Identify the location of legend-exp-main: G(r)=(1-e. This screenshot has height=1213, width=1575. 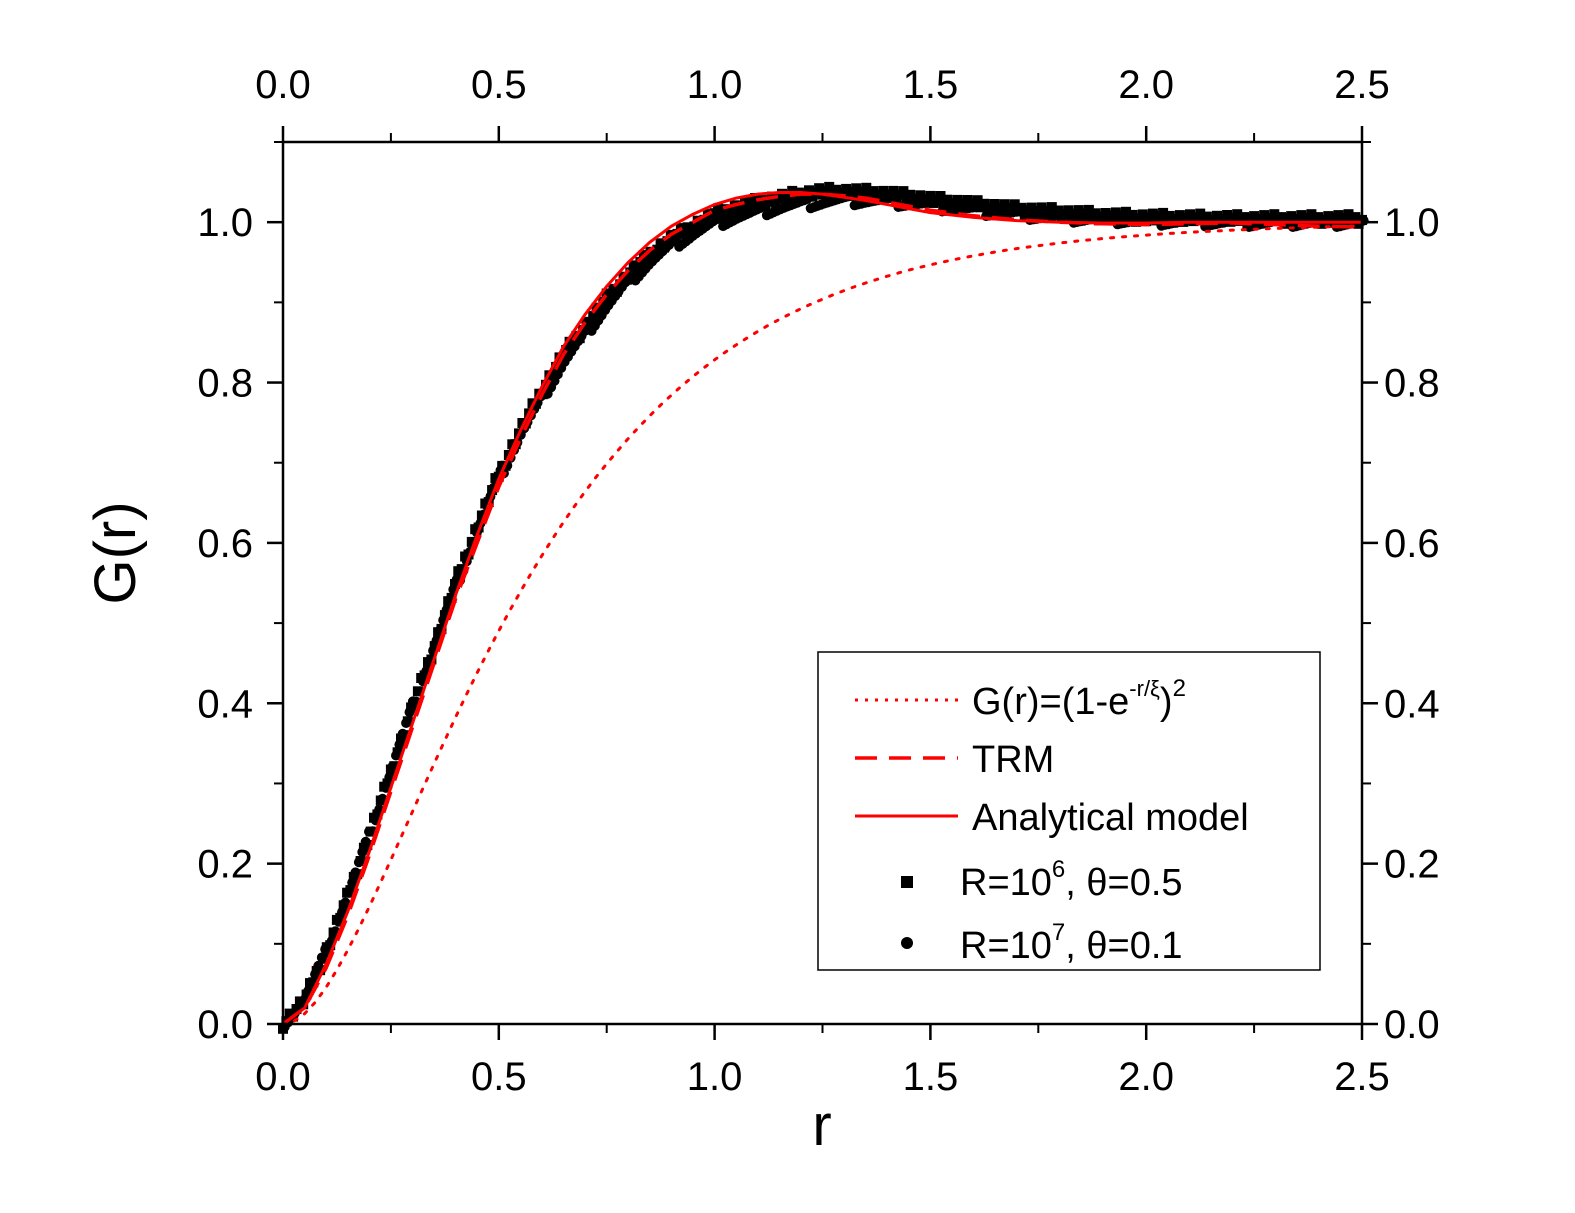
(1050, 702).